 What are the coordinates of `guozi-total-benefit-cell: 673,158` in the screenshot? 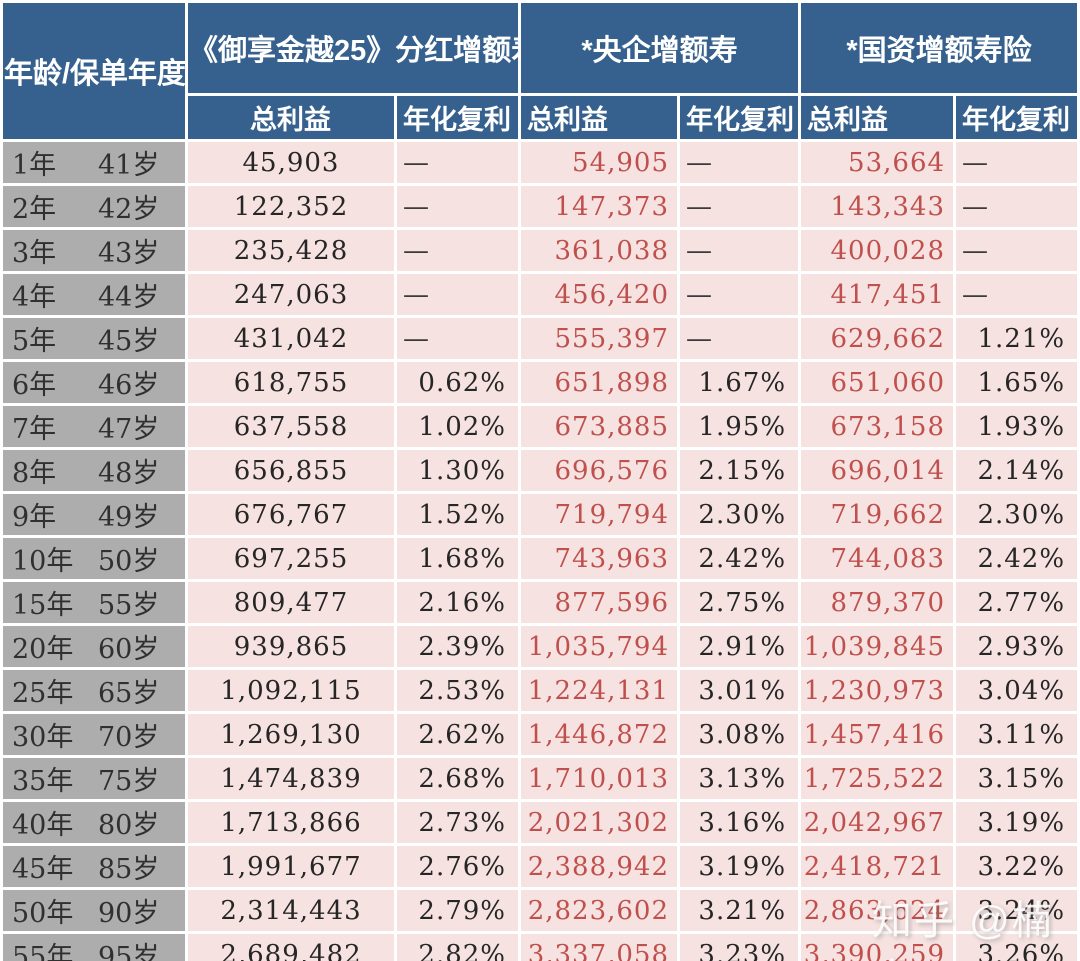 It's located at (877, 426).